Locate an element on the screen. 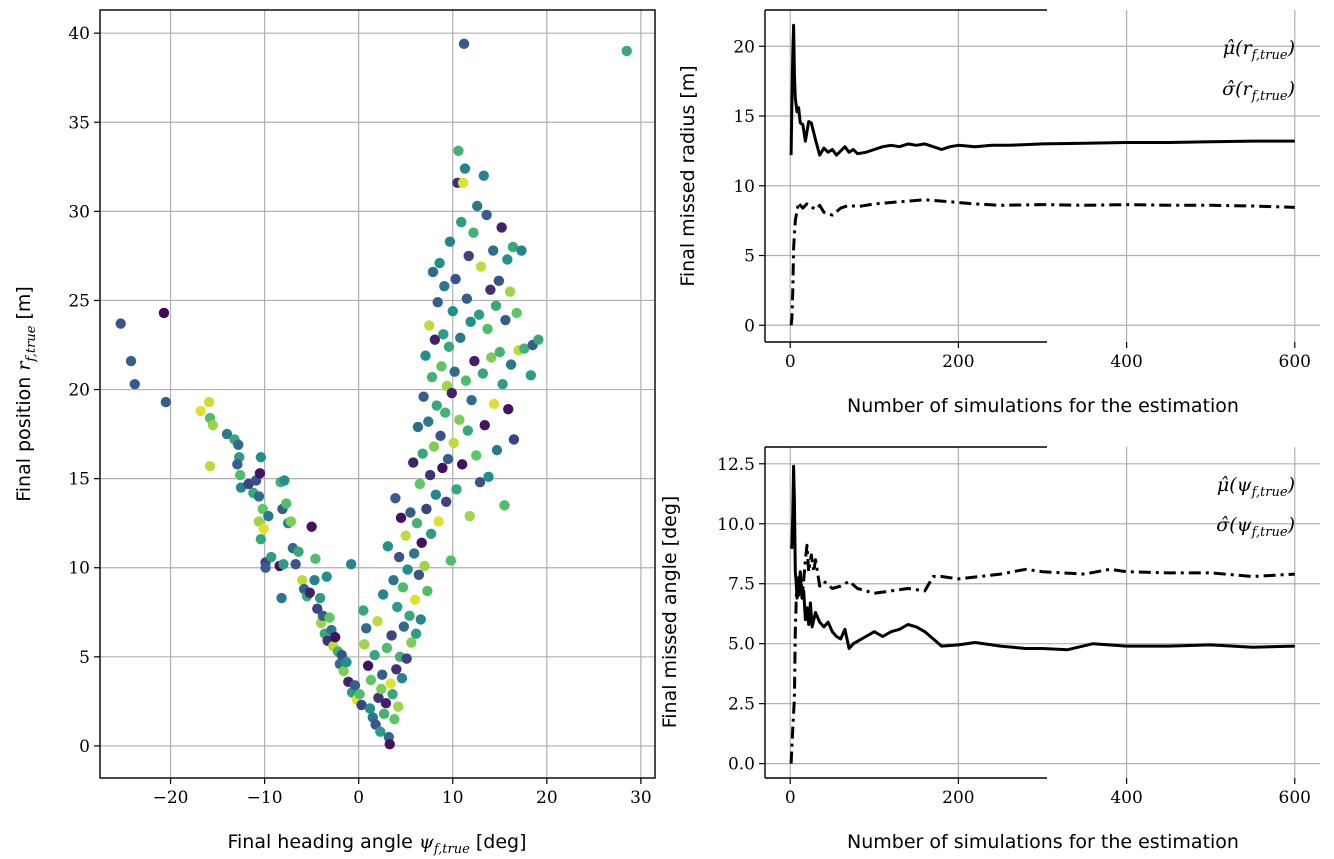  legend-sigma-r: σ̂(rf,true) is located at coordinates (1258, 91).